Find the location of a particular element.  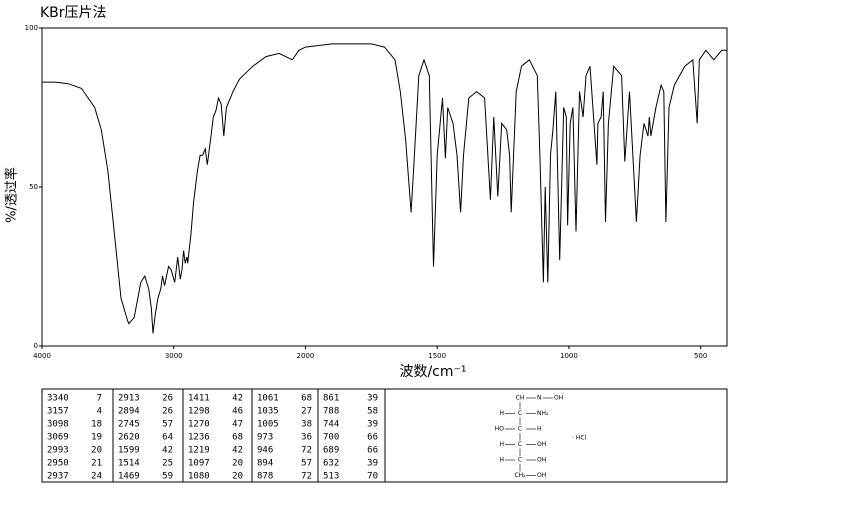

peak-transmittance: 4 is located at coordinates (99, 412).